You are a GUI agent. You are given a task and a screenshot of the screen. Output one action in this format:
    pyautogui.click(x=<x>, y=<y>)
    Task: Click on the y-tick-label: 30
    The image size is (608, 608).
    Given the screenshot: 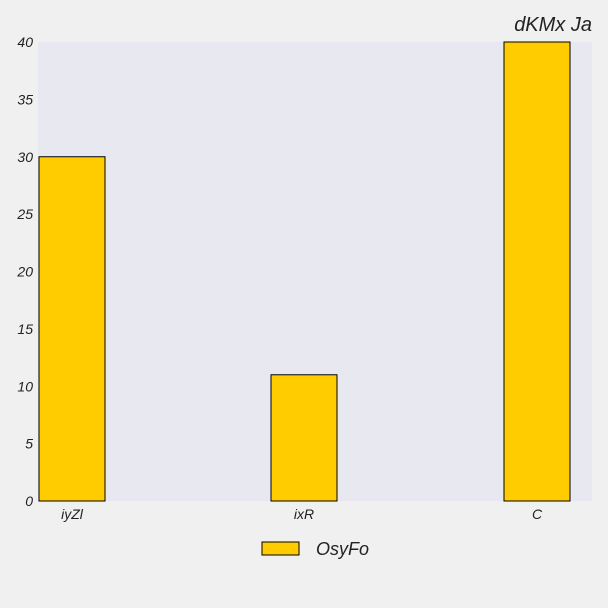 What is the action you would take?
    pyautogui.click(x=25, y=157)
    